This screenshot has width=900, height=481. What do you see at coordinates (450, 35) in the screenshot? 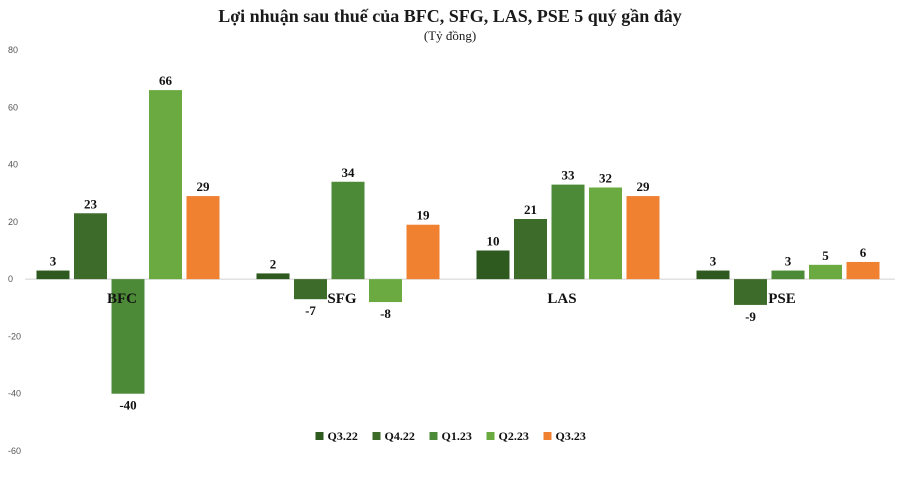
I see `chart-subtitle: (Tỷ đồng)` at bounding box center [450, 35].